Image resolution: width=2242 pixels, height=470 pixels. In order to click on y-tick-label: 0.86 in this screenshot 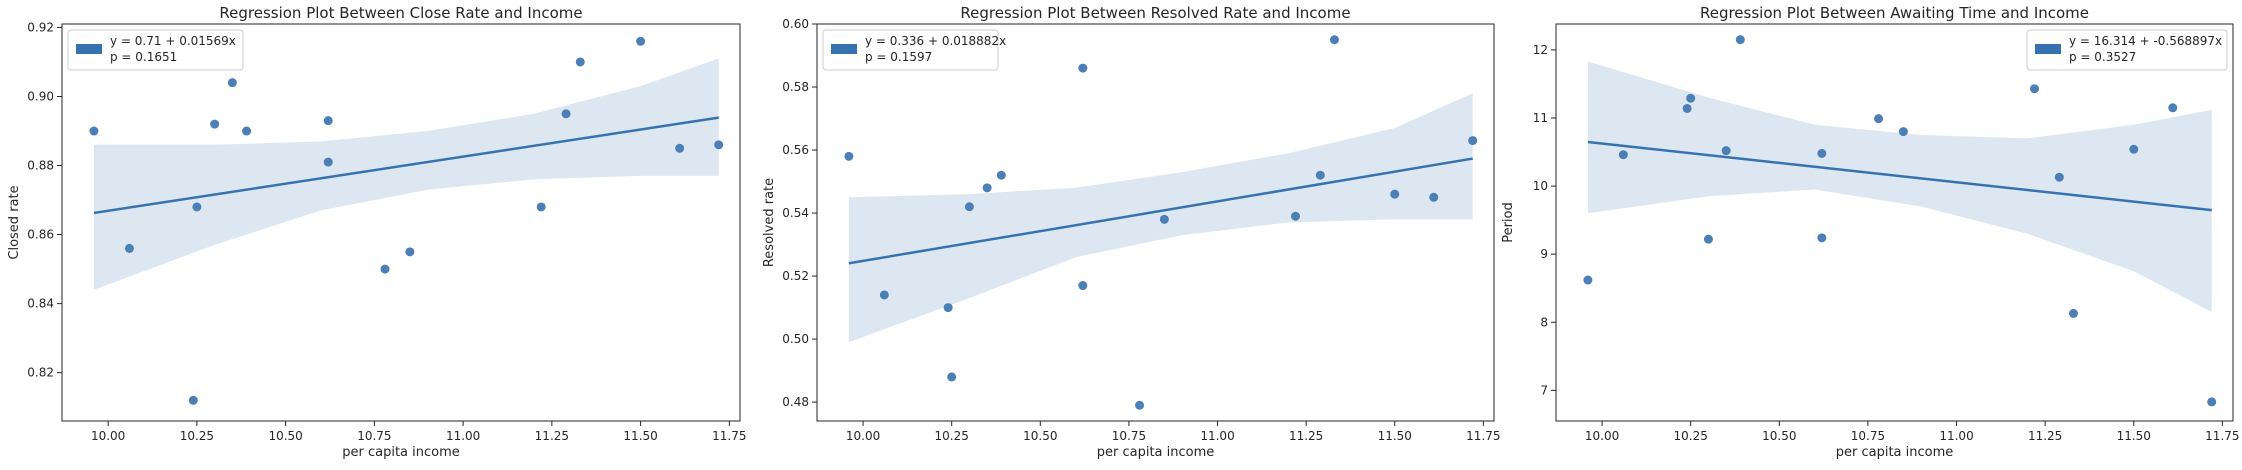, I will do `click(40, 235)`.